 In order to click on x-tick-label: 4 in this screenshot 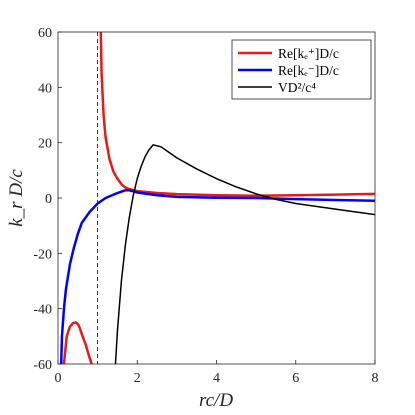, I will do `click(216, 378)`.